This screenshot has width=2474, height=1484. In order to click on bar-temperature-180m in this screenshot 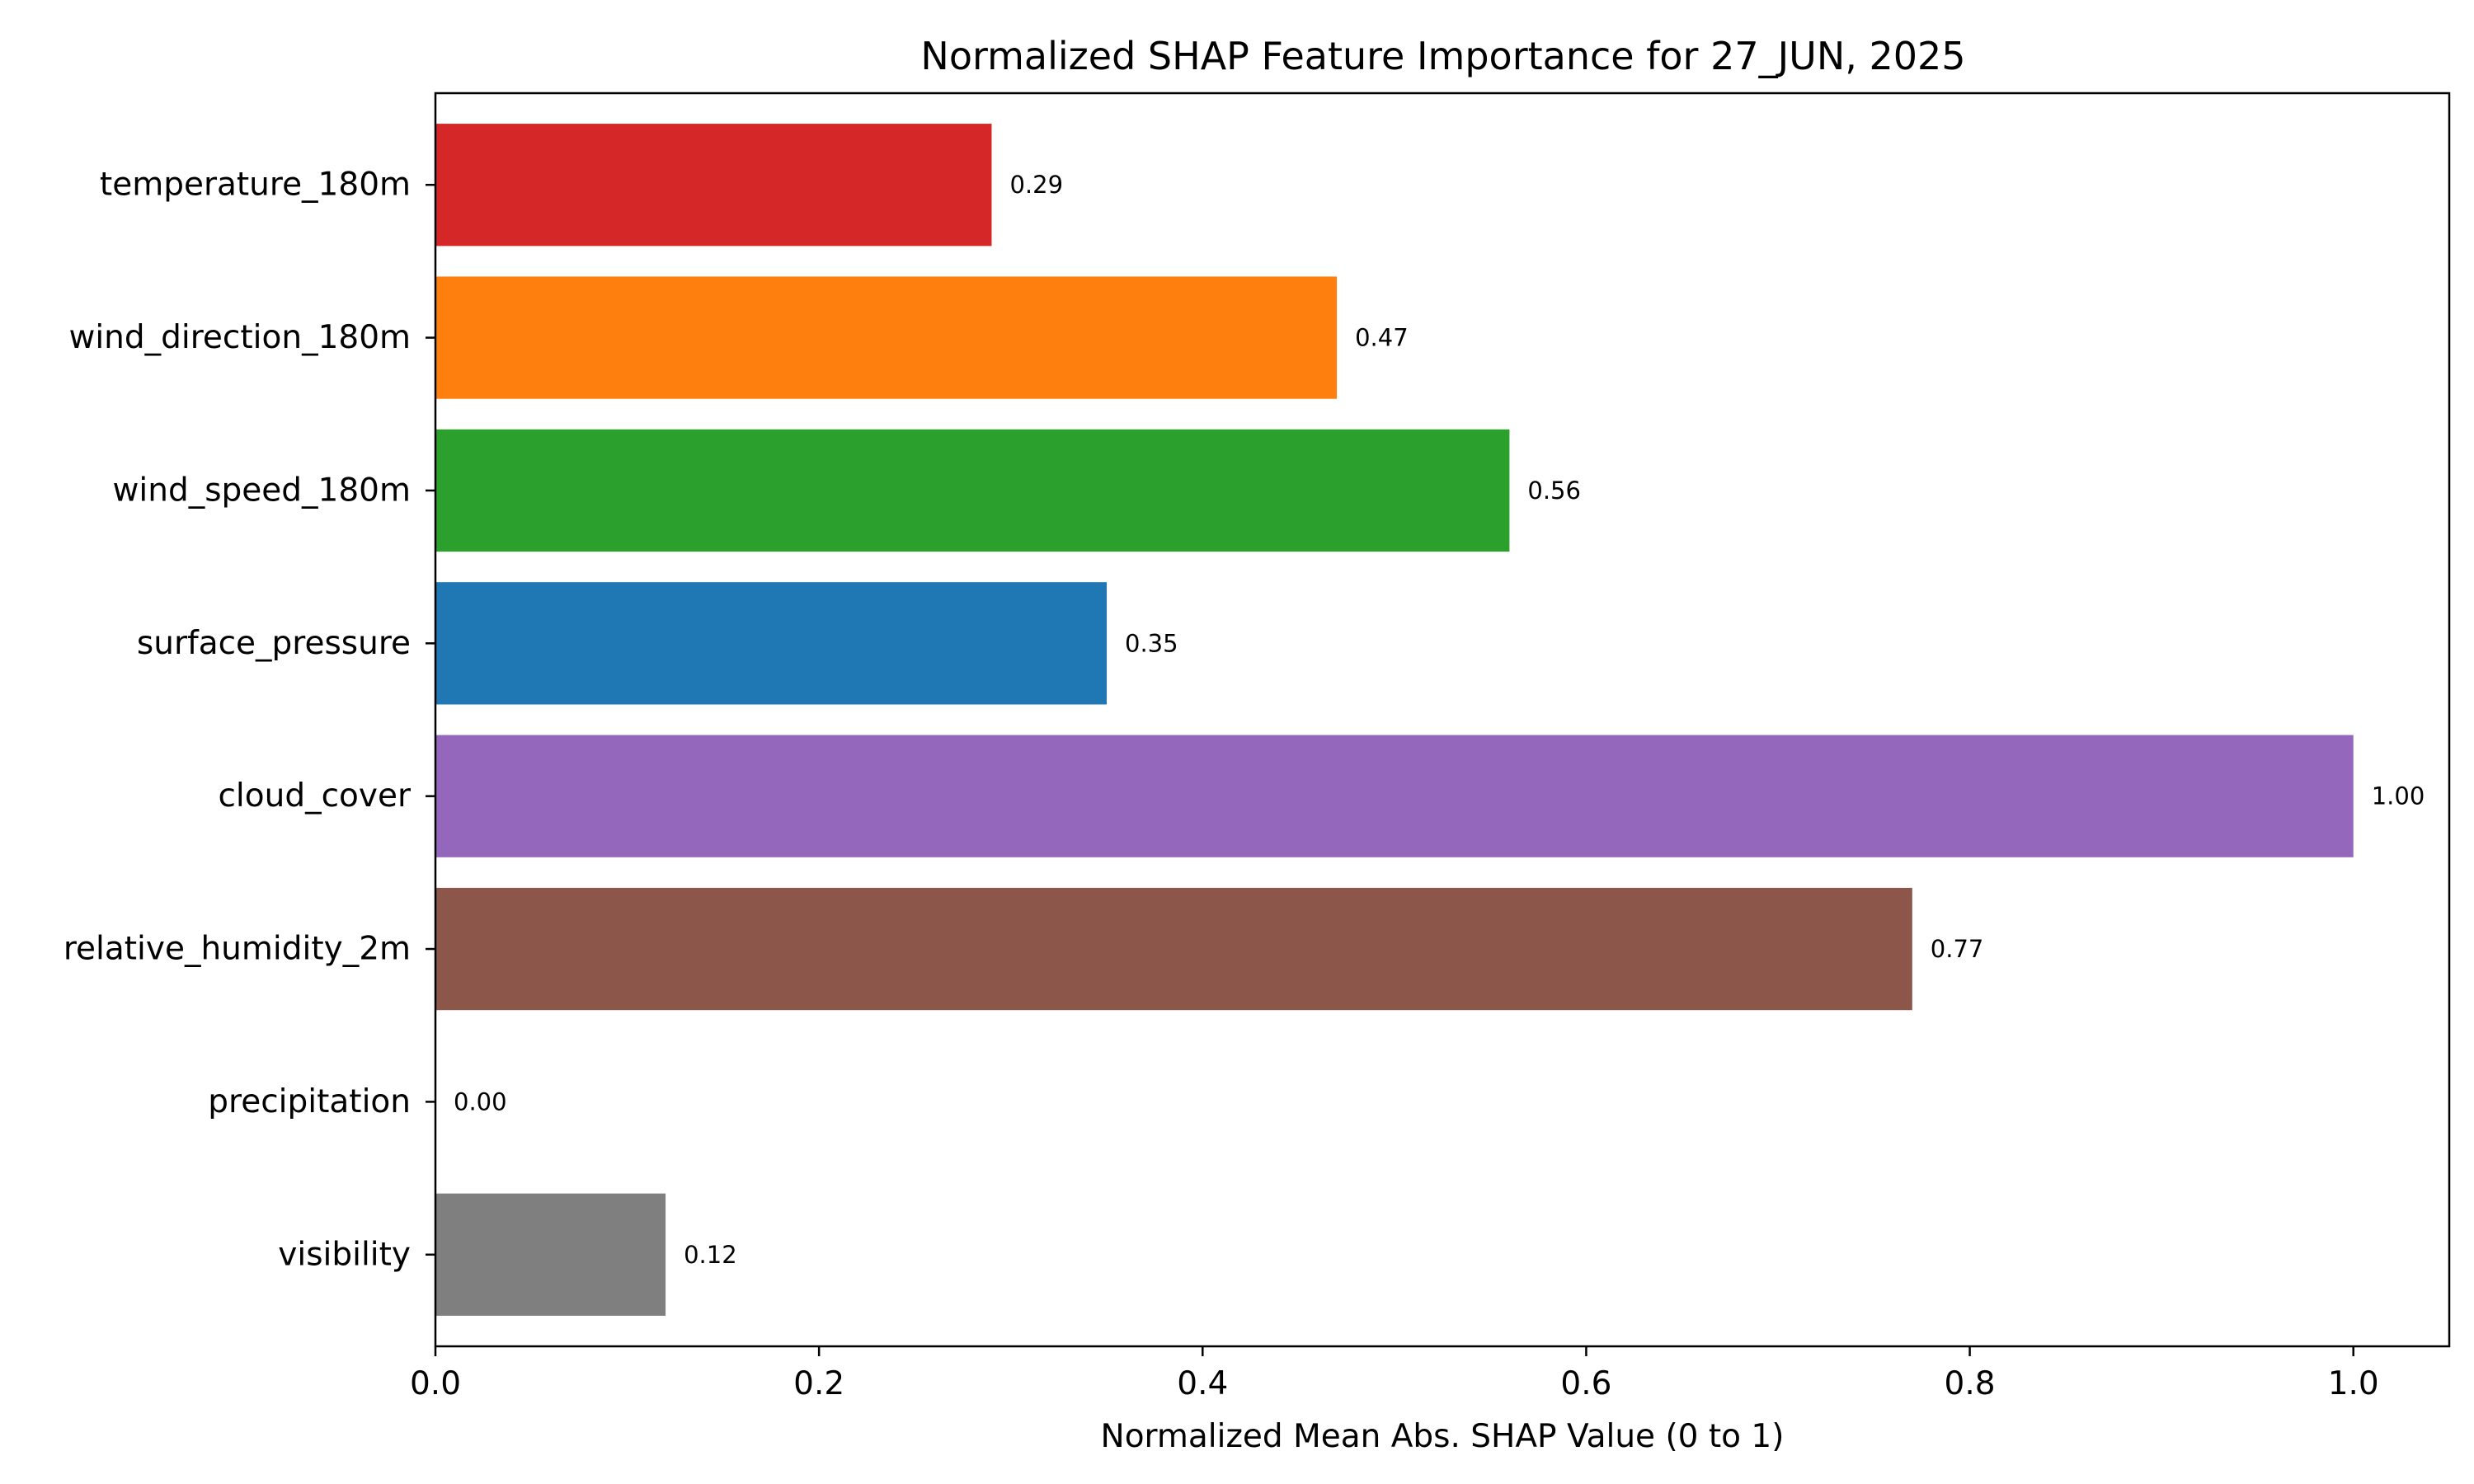, I will do `click(713, 185)`.